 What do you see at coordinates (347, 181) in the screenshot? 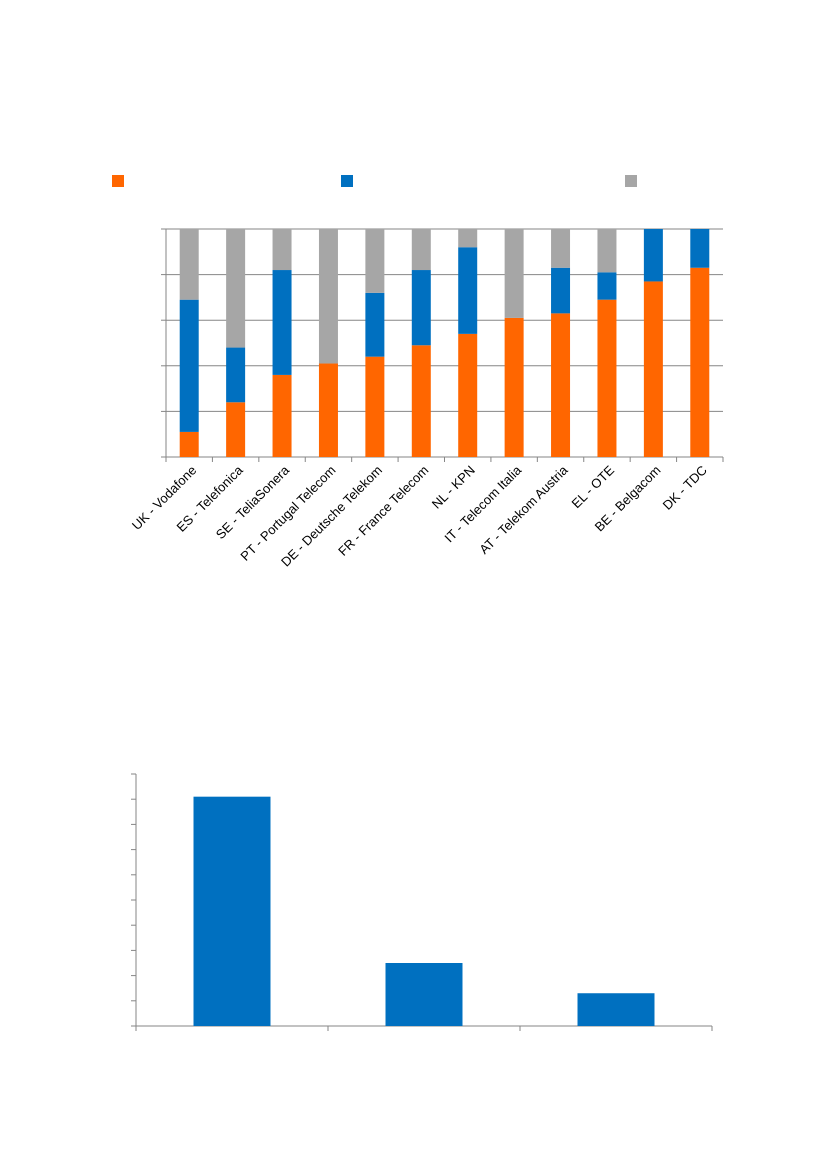
I see `legend-swatch-blue` at bounding box center [347, 181].